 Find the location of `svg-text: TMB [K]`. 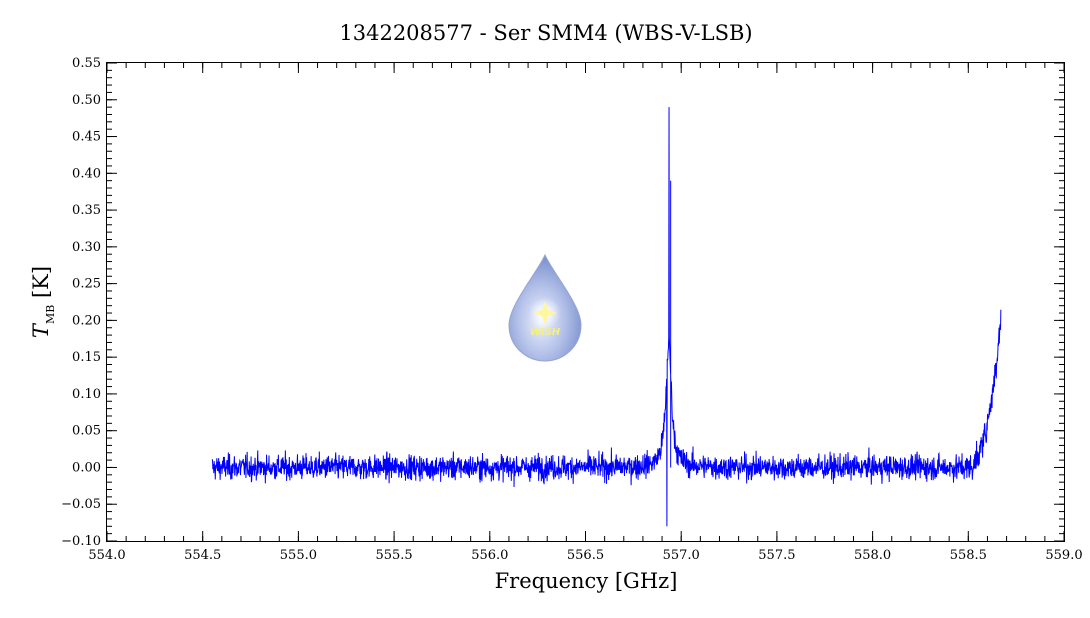

svg-text: TMB [K] is located at coordinates (43, 302).